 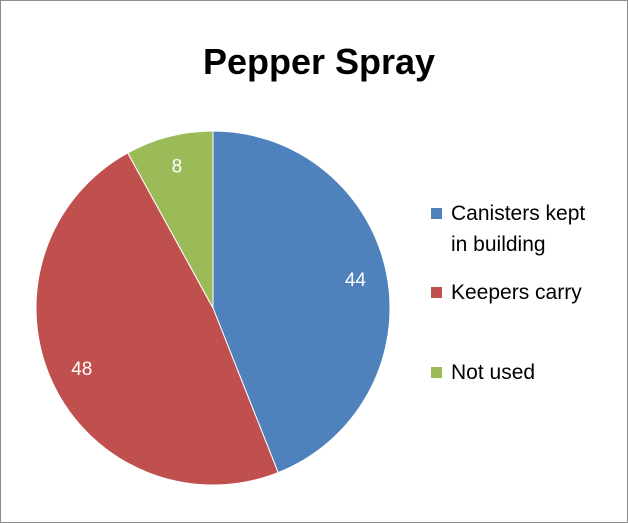 I want to click on legend-label: Keepers carry, so click(x=516, y=292).